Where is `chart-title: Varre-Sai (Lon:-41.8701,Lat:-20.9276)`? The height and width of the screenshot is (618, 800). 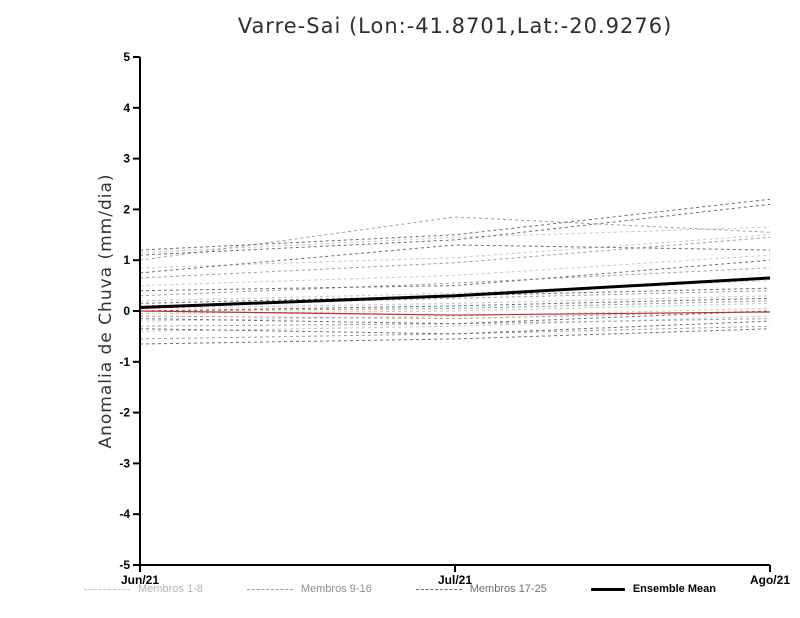
chart-title: Varre-Sai (Lon:-41.8701,Lat:-20.9276) is located at coordinates (455, 26).